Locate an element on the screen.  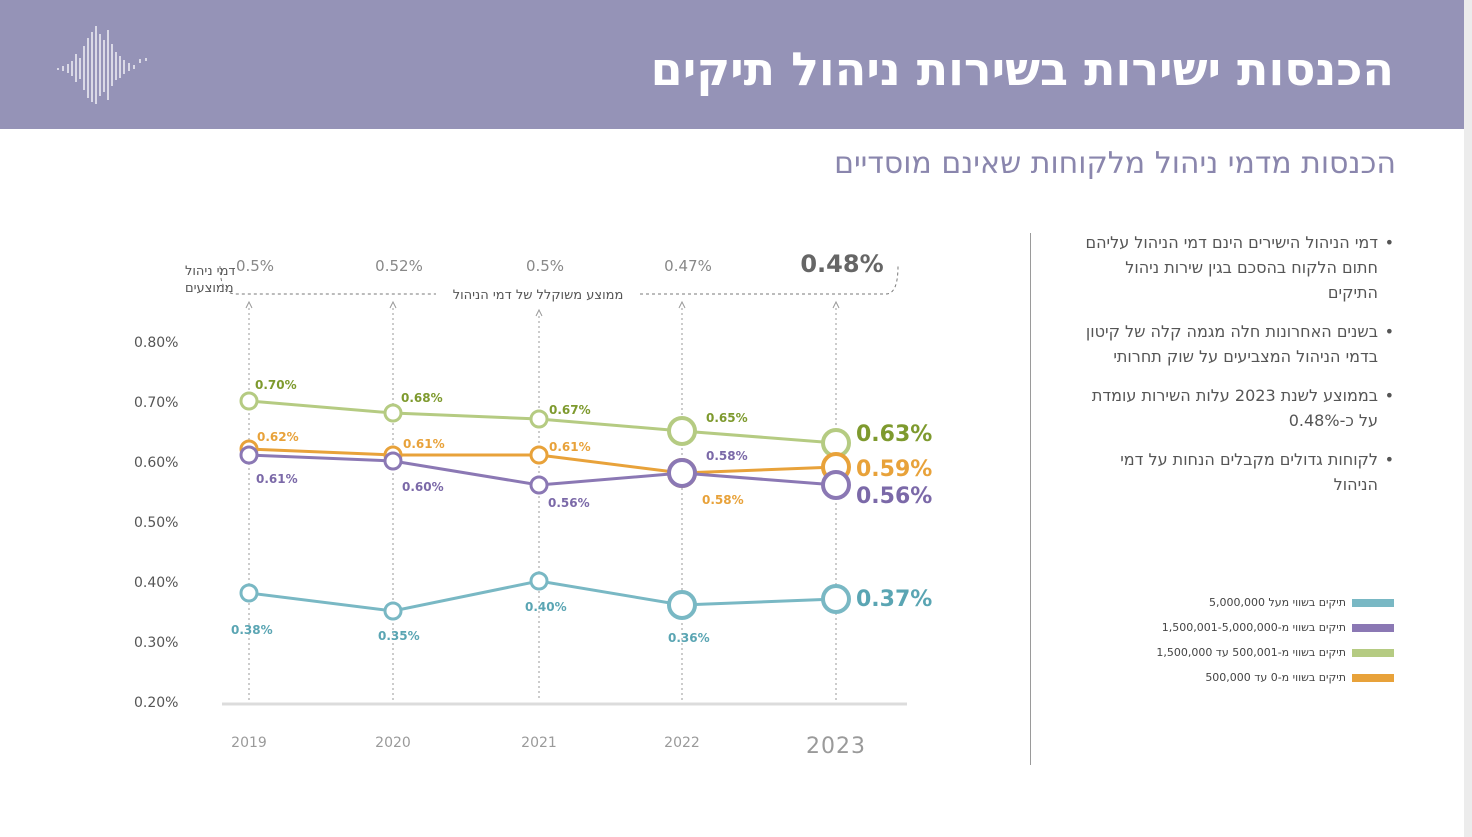
data-label-highlight: 0.59% is located at coordinates (894, 469).